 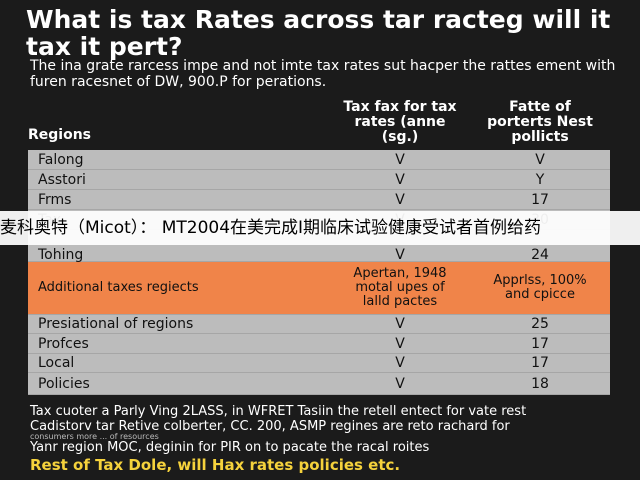 I want to click on column-header: Tax fax for tax rates (anne (sg.), so click(x=400, y=122).